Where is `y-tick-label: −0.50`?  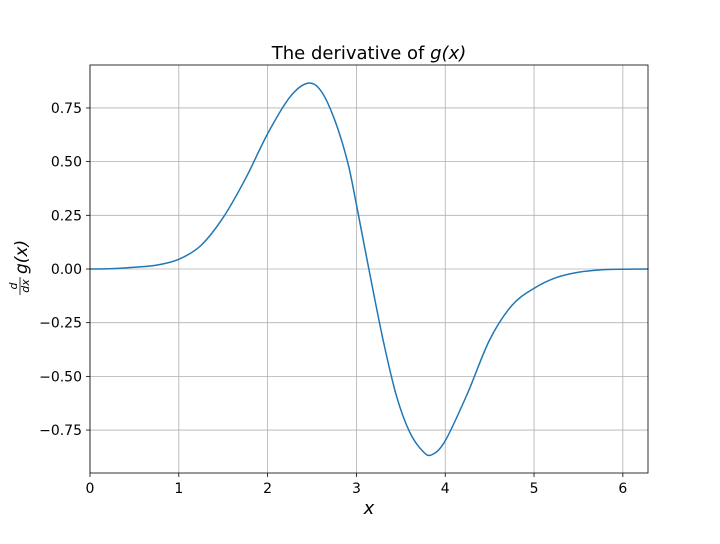
y-tick-label: −0.50 is located at coordinates (60, 377).